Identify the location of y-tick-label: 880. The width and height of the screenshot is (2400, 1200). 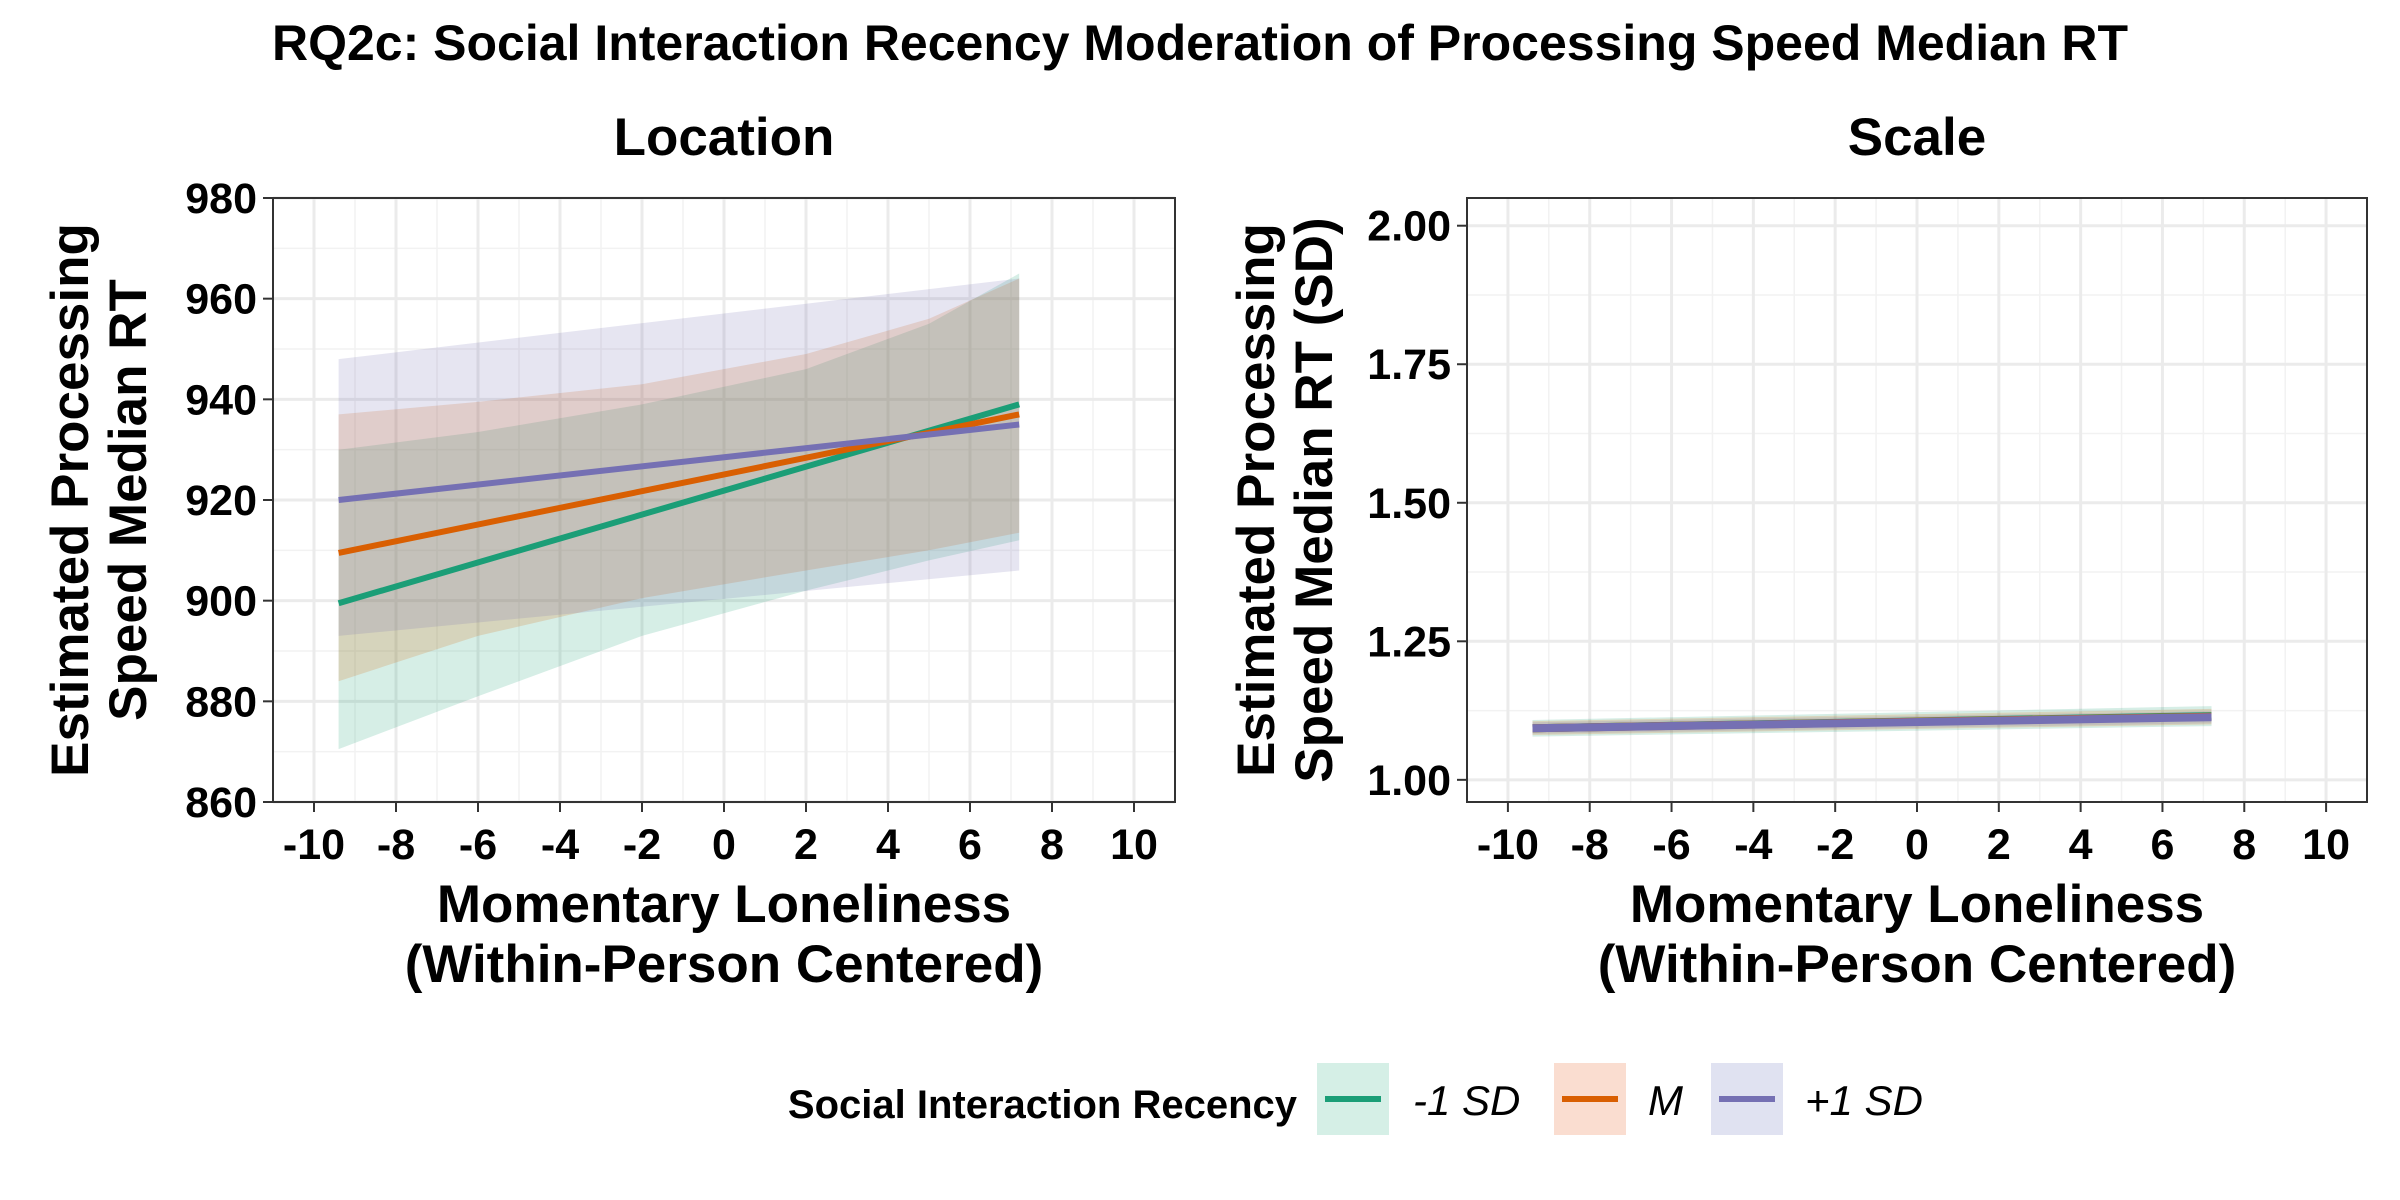
(221, 702).